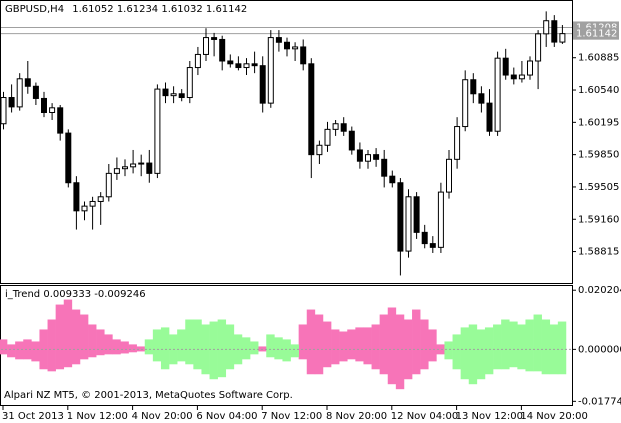  Describe the element at coordinates (119, 294) in the screenshot. I see `indicator-readout: -0.009246` at that location.